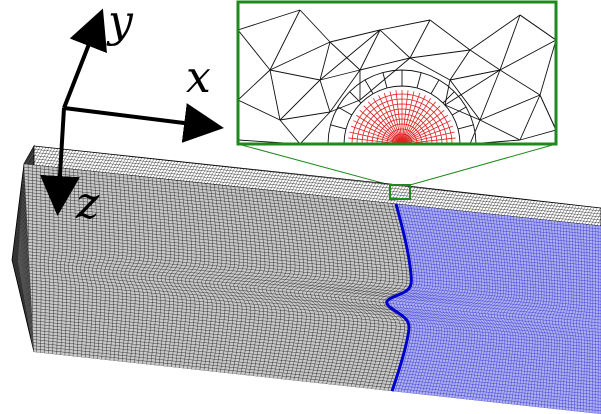  I want to click on y-axis-arrow, so click(84, 58).